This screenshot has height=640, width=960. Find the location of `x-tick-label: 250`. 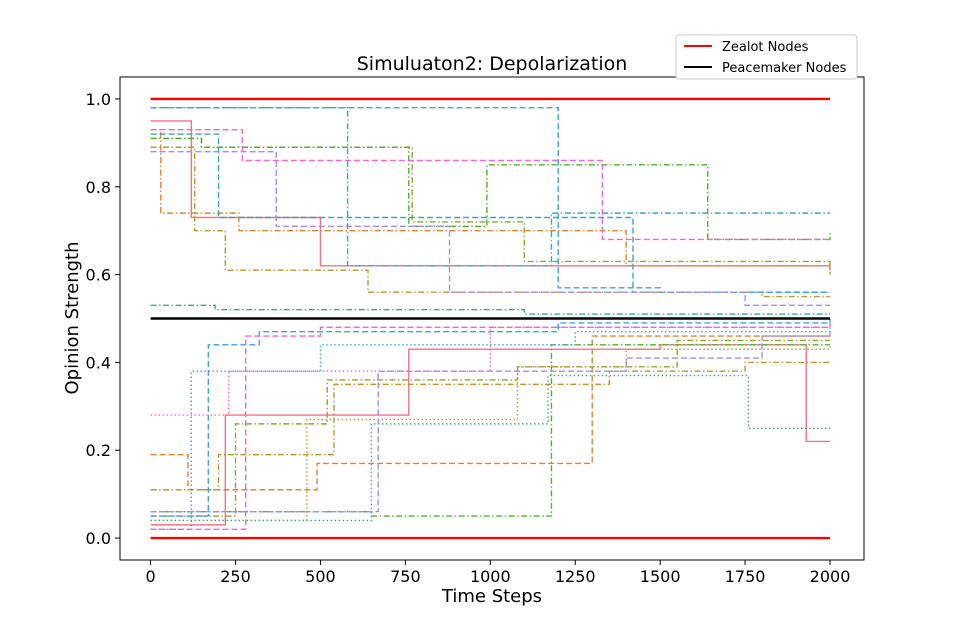

x-tick-label: 250 is located at coordinates (235, 576).